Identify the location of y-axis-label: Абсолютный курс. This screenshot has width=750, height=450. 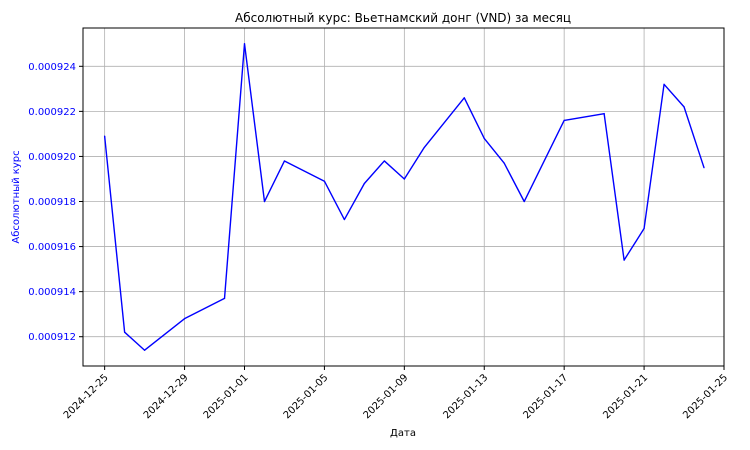
(16, 196).